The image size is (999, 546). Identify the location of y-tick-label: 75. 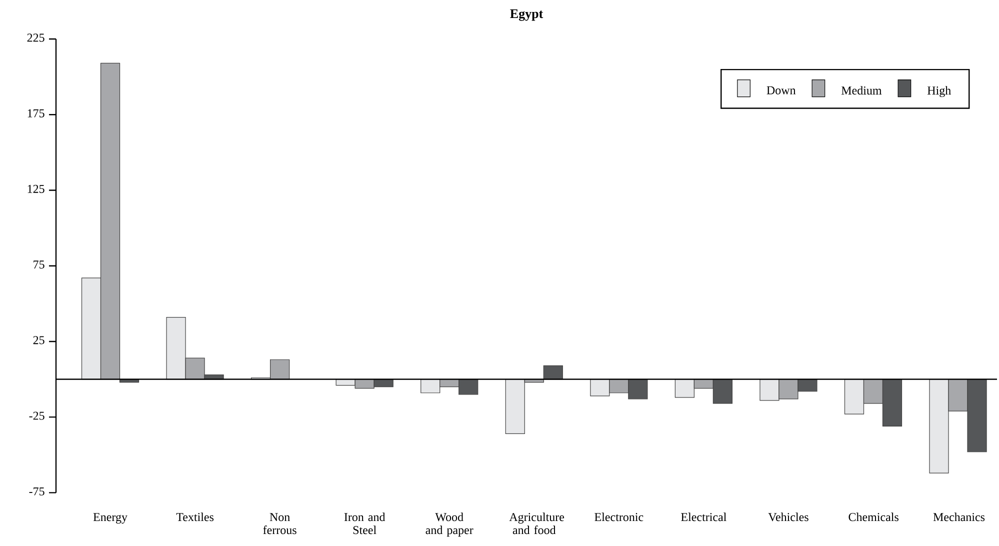
(39, 264).